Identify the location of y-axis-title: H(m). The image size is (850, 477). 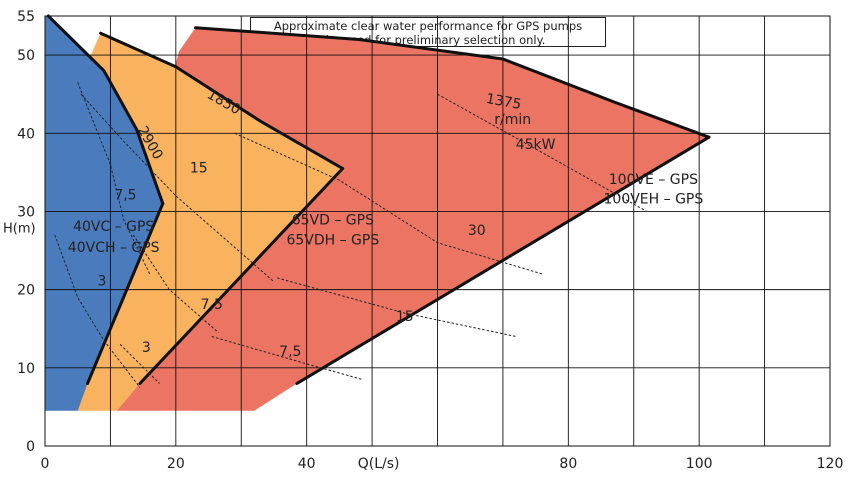
(19, 229).